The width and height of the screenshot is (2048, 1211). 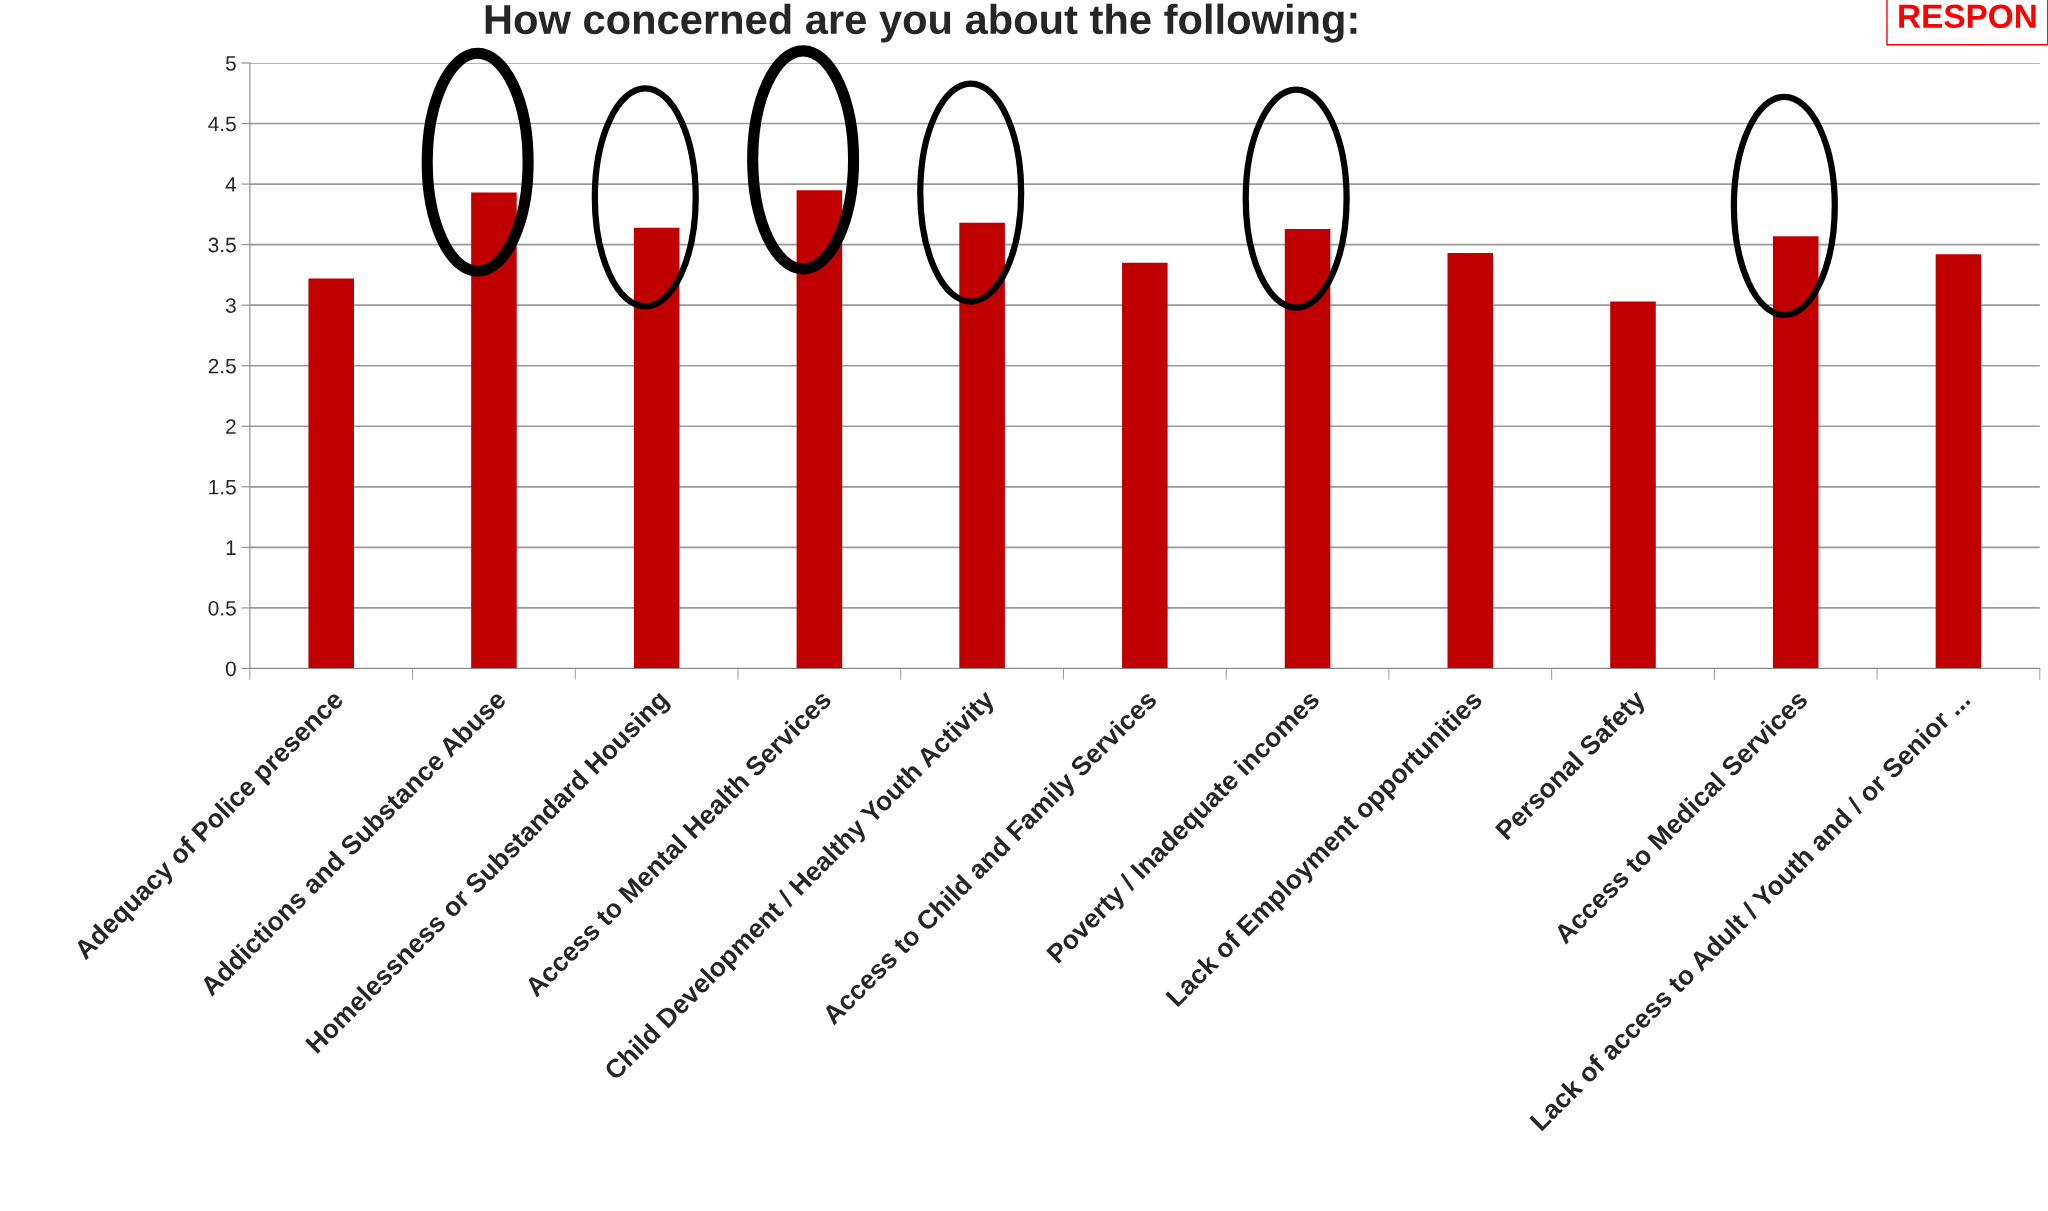 I want to click on y-tick-label: 4, so click(x=231, y=184).